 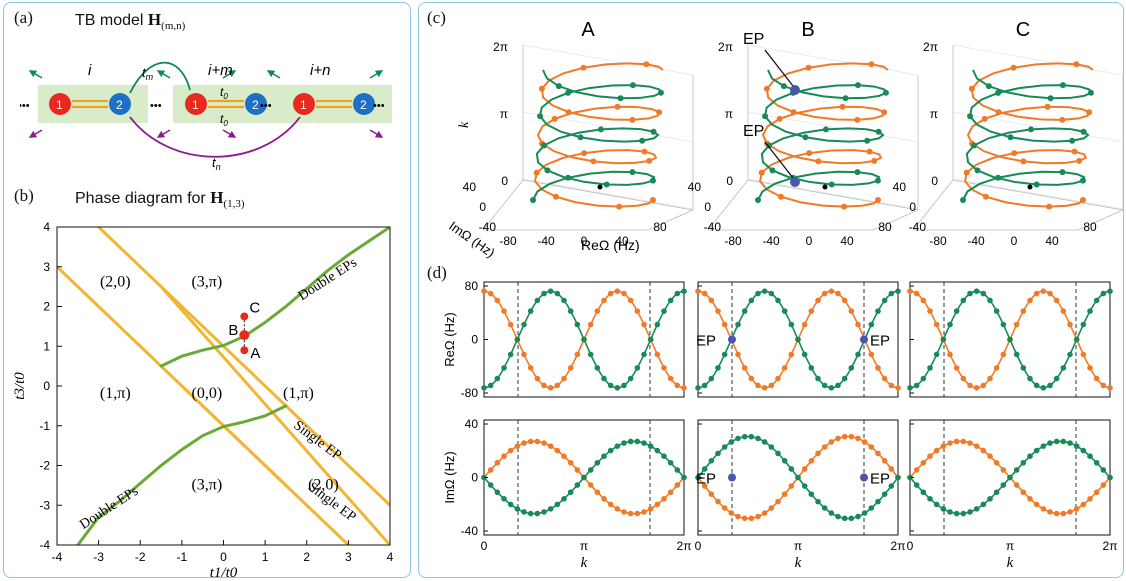 I want to click on point-label: C, so click(x=254, y=307).